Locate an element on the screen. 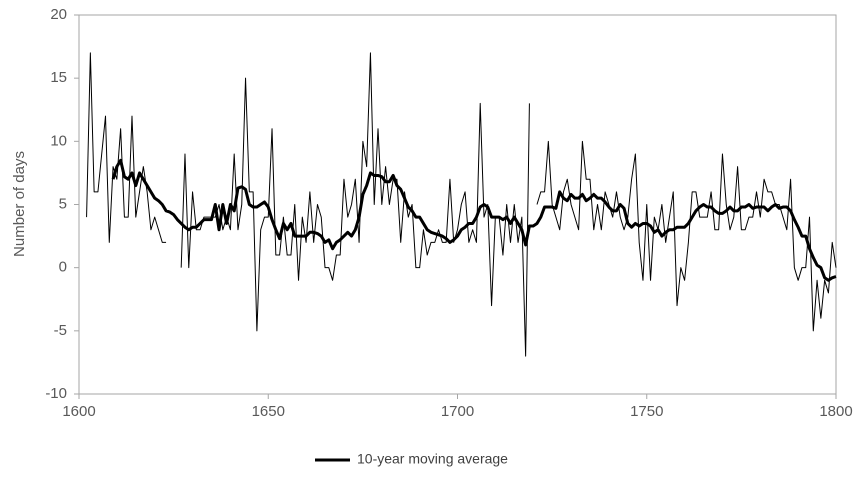 The height and width of the screenshot is (478, 867). y-tick-label: 20 is located at coordinates (58, 14).